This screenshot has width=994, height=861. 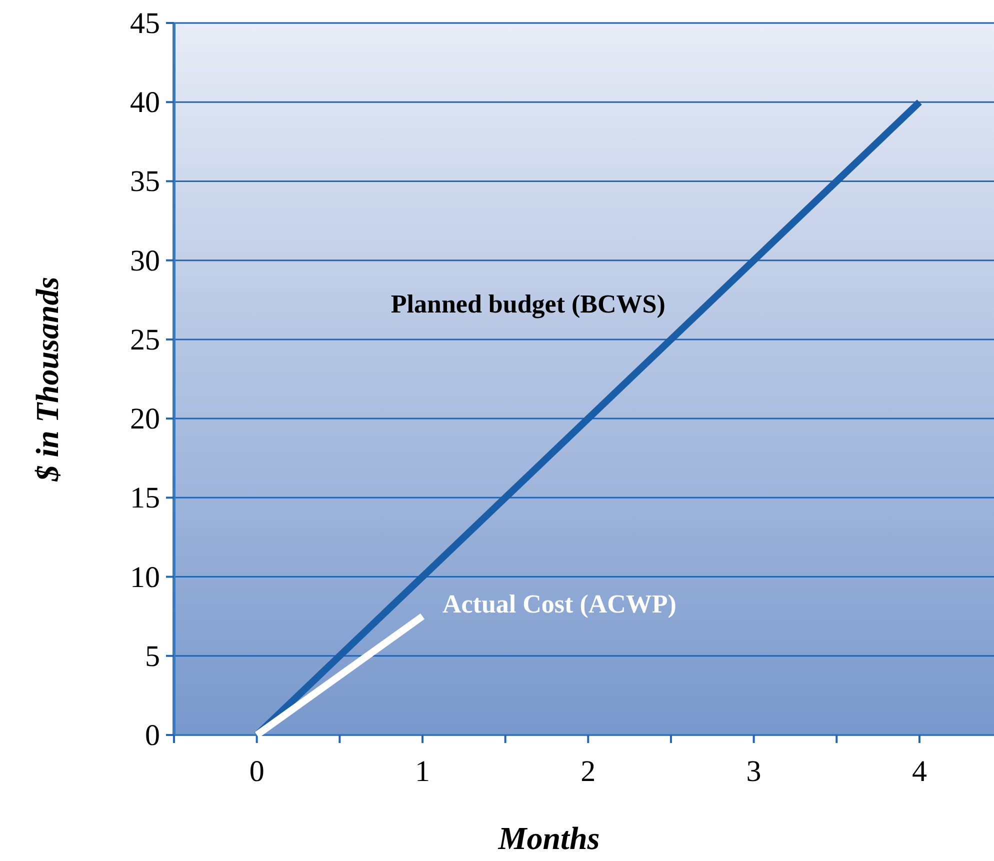 I want to click on x-tick-label: 2, so click(x=588, y=771).